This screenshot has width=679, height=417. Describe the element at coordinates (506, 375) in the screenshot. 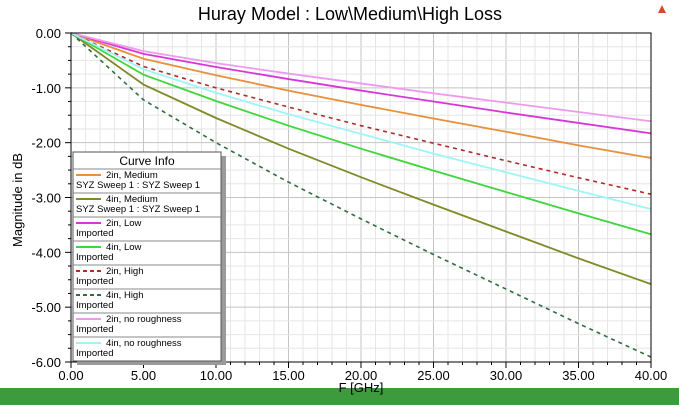

I see `x-tick-label: 30.00` at that location.